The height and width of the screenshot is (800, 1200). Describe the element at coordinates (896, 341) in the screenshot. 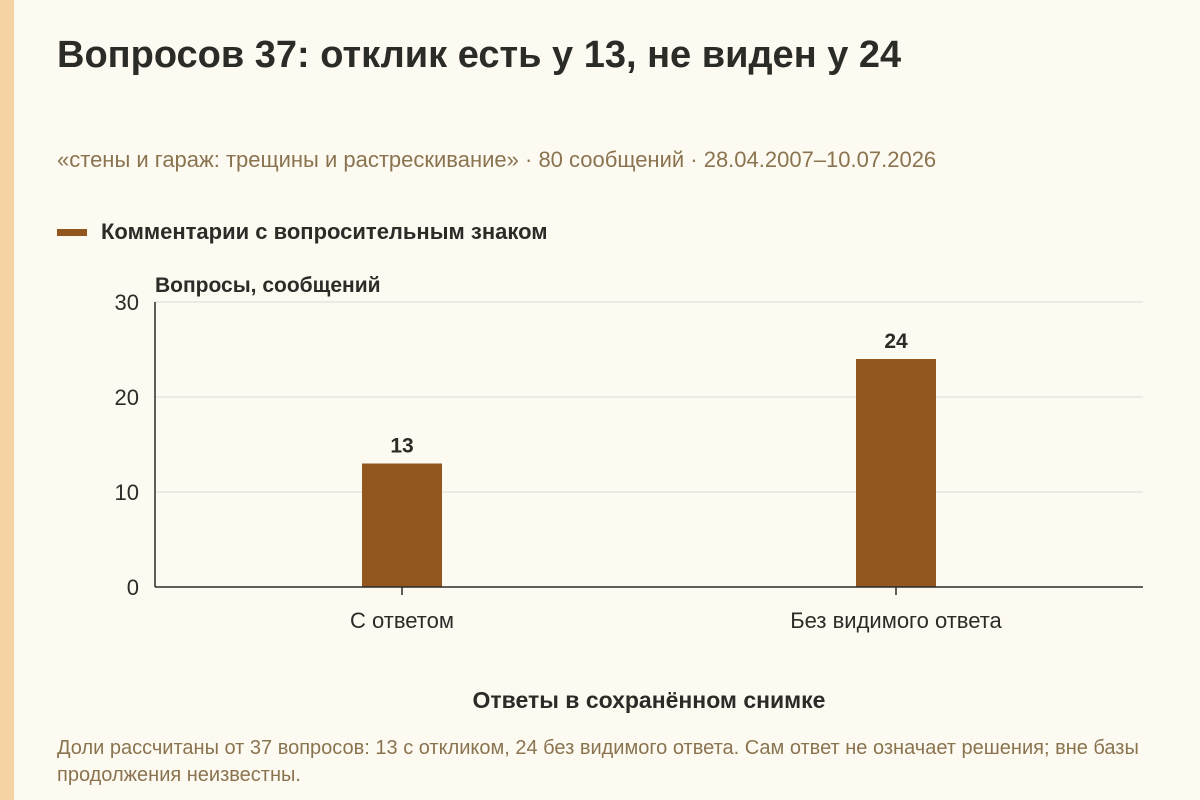

I see `bar-value-label: 24` at that location.